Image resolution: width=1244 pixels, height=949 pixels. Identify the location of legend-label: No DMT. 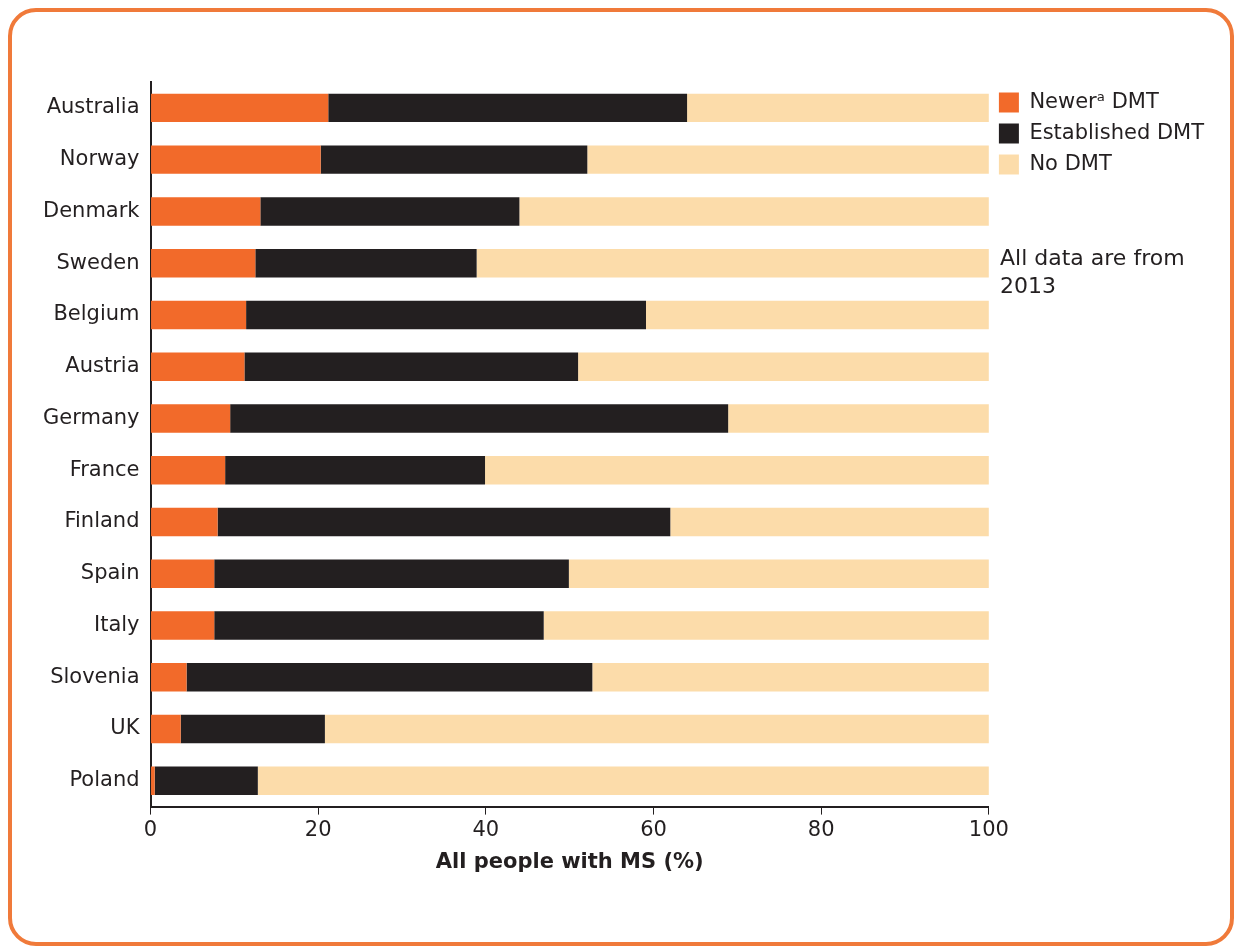
(1070, 162).